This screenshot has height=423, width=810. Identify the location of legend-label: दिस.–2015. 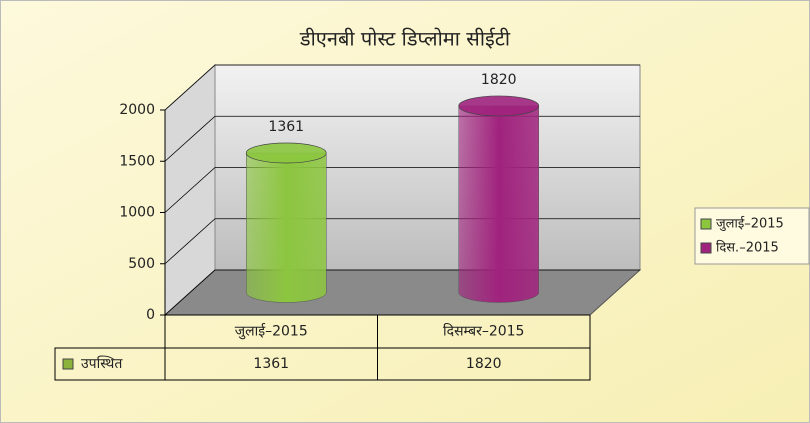
(747, 248).